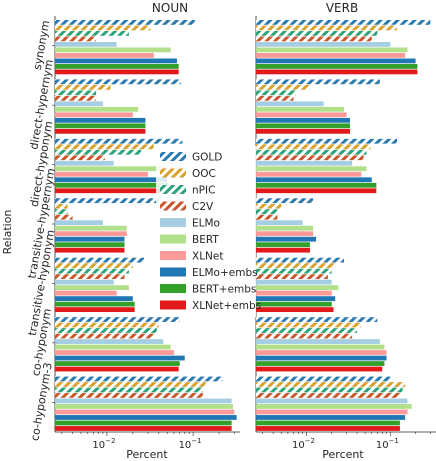 The height and width of the screenshot is (461, 436). What do you see at coordinates (190, 224) in the screenshot?
I see `legend-item-elmo: ELMo` at bounding box center [190, 224].